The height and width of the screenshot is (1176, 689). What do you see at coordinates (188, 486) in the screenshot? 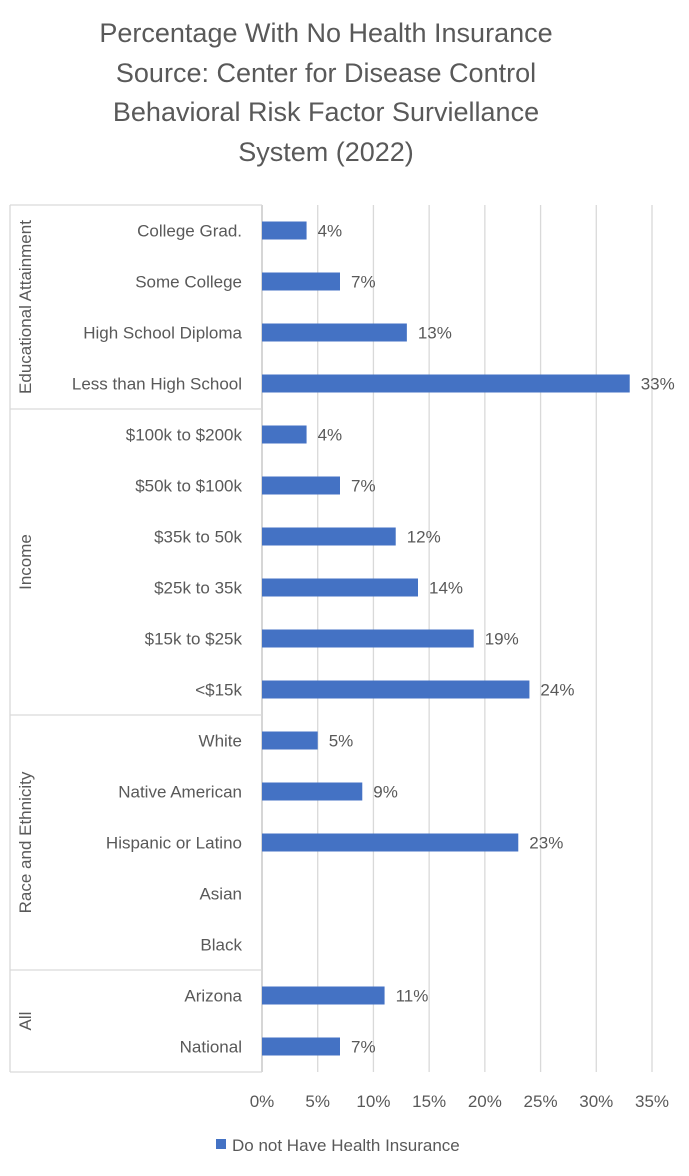
I see `category-label: $50k to $100k` at bounding box center [188, 486].